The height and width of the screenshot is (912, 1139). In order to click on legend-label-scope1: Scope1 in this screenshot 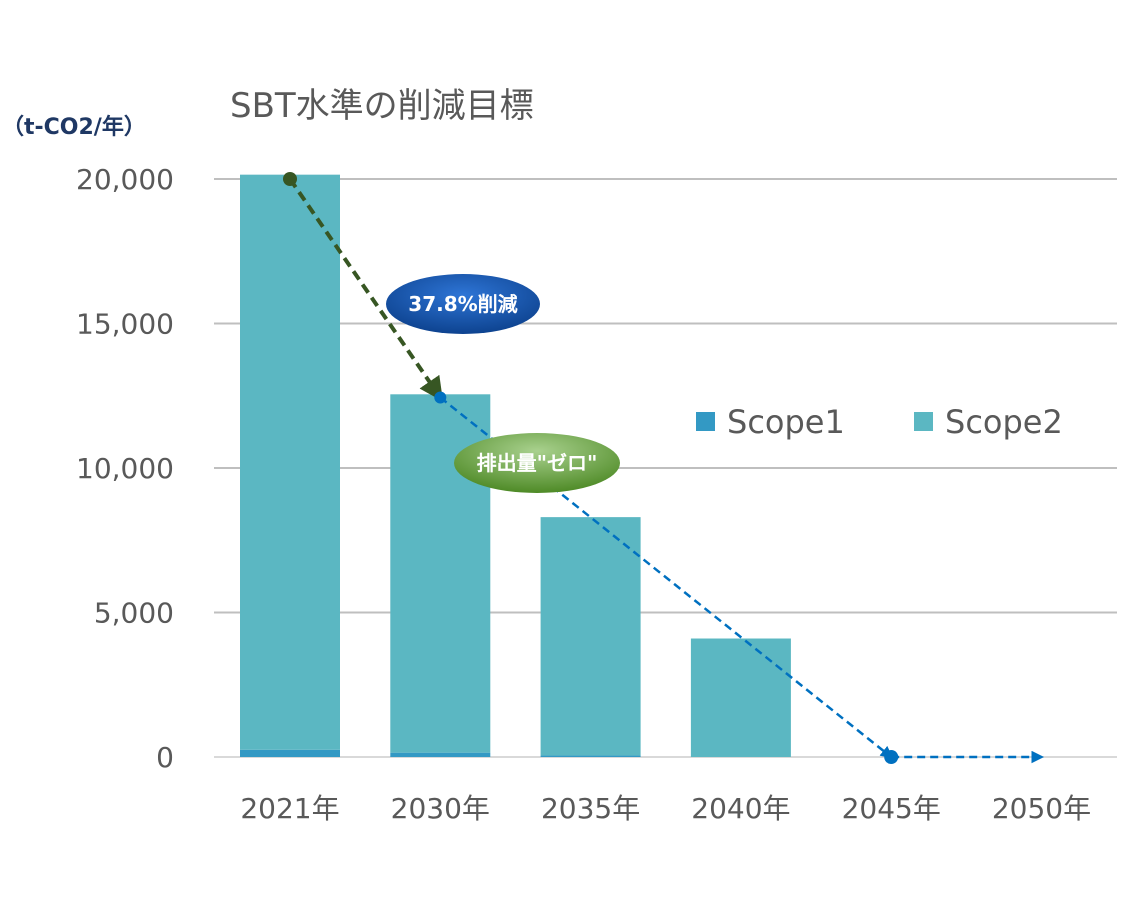, I will do `click(786, 422)`.